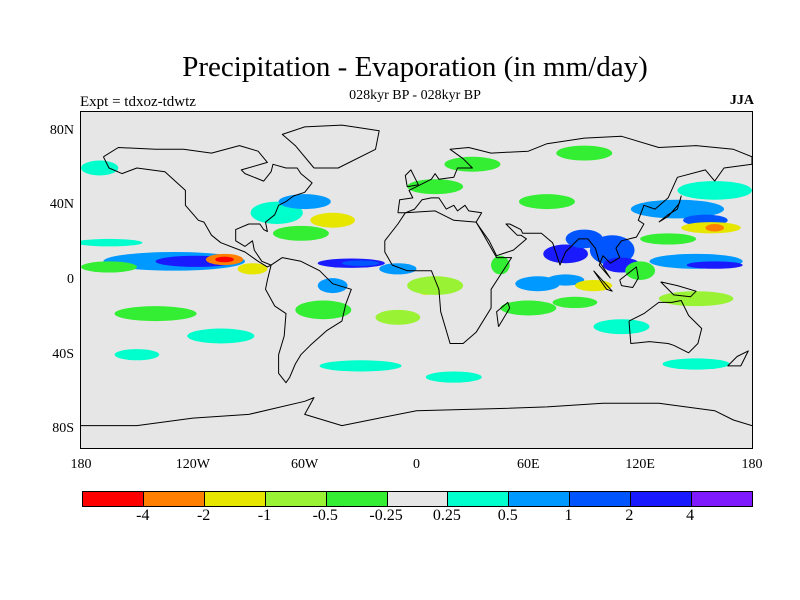  What do you see at coordinates (446, 515) in the screenshot?
I see `colorbar-label: 0.25` at bounding box center [446, 515].